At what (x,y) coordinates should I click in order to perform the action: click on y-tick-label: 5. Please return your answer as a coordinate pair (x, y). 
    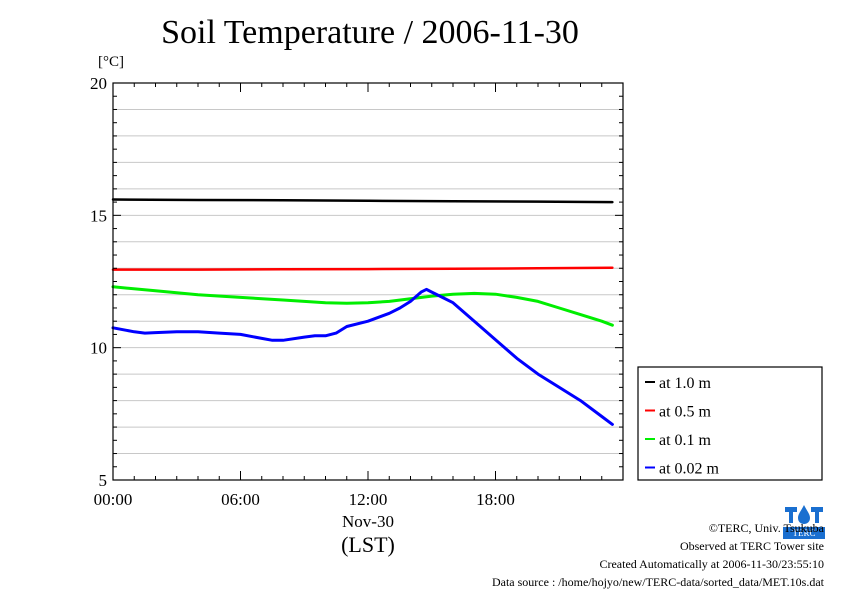
    Looking at the image, I should click on (103, 480).